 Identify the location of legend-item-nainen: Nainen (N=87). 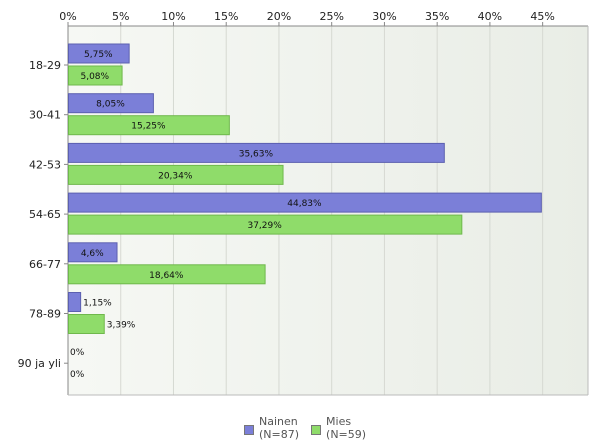
(271, 428).